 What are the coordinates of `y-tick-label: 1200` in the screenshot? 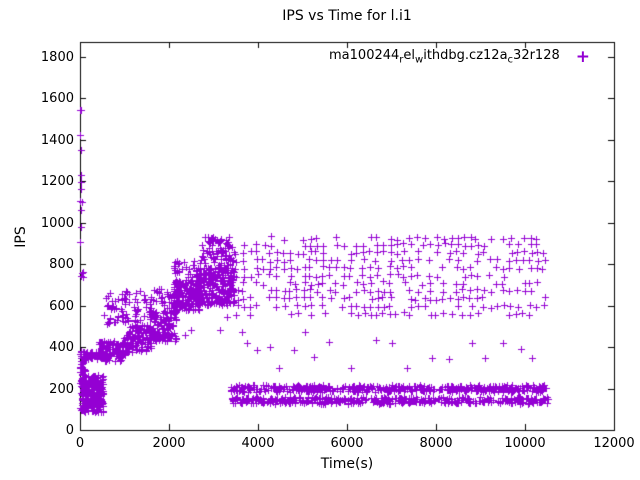 It's located at (57, 182).